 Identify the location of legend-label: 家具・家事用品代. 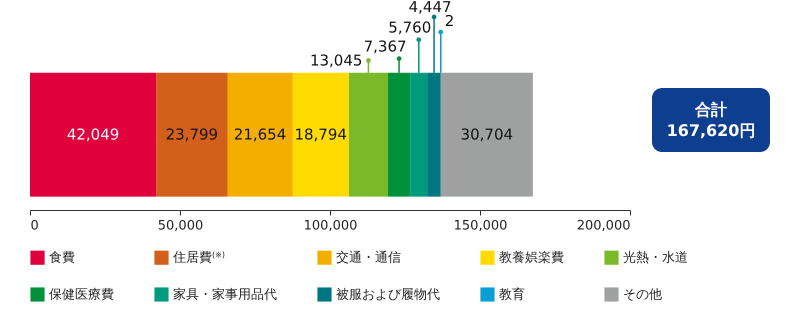
(225, 294).